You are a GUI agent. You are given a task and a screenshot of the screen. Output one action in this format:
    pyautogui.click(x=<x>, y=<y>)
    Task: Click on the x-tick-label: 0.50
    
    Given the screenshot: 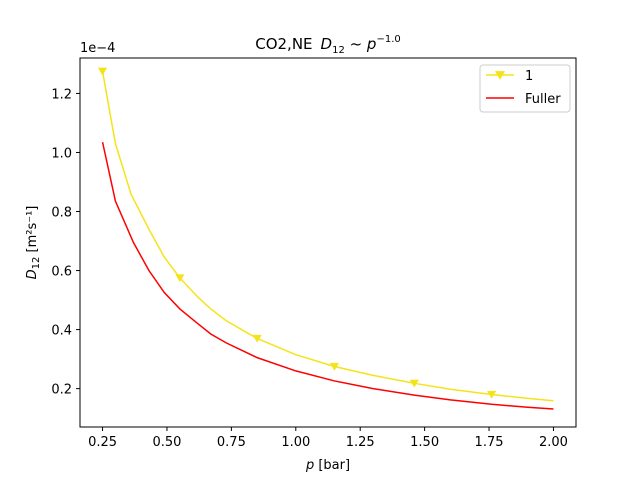 What is the action you would take?
    pyautogui.click(x=166, y=442)
    